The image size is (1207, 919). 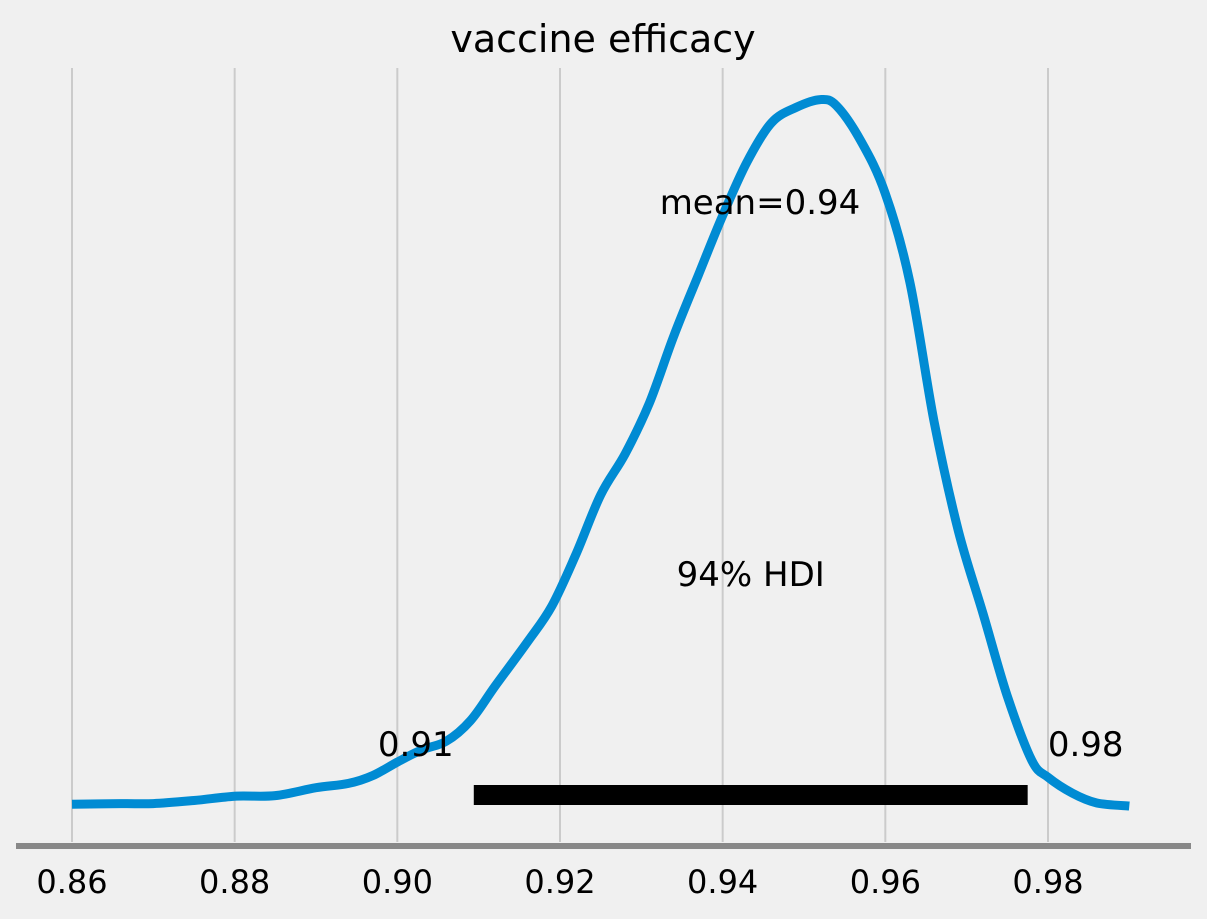 I want to click on x-tick-label-0: 0.86, so click(x=71, y=882).